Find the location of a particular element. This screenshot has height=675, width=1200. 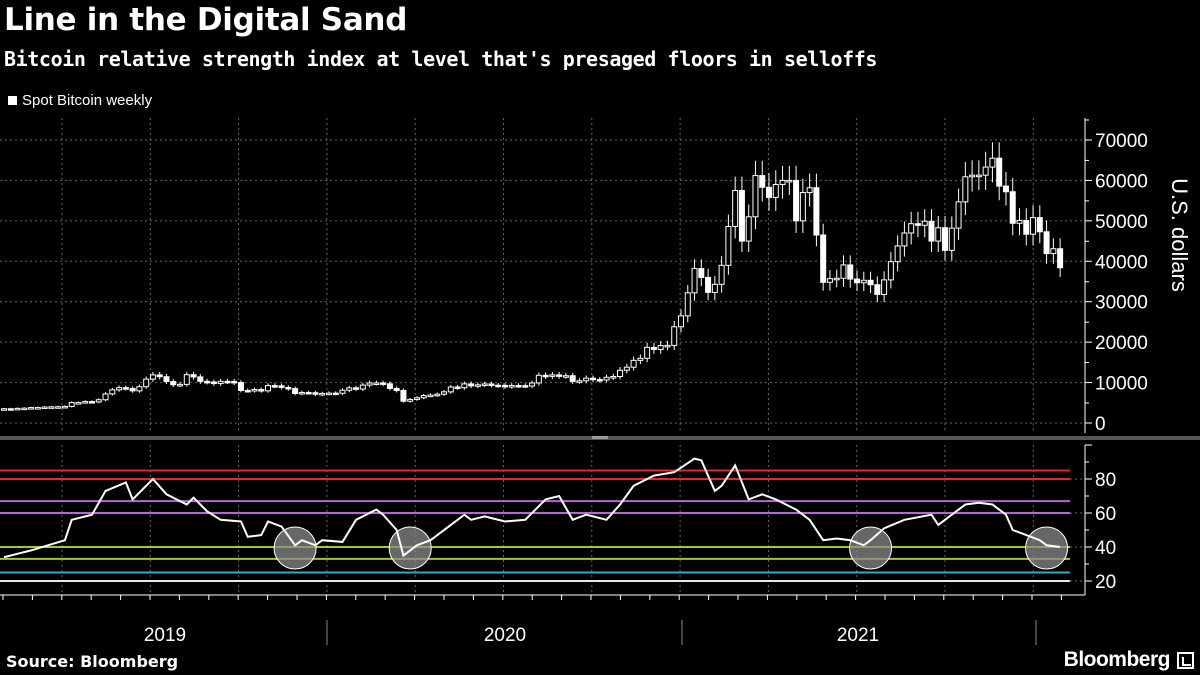

y-tick-label: 40000 is located at coordinates (1121, 262).